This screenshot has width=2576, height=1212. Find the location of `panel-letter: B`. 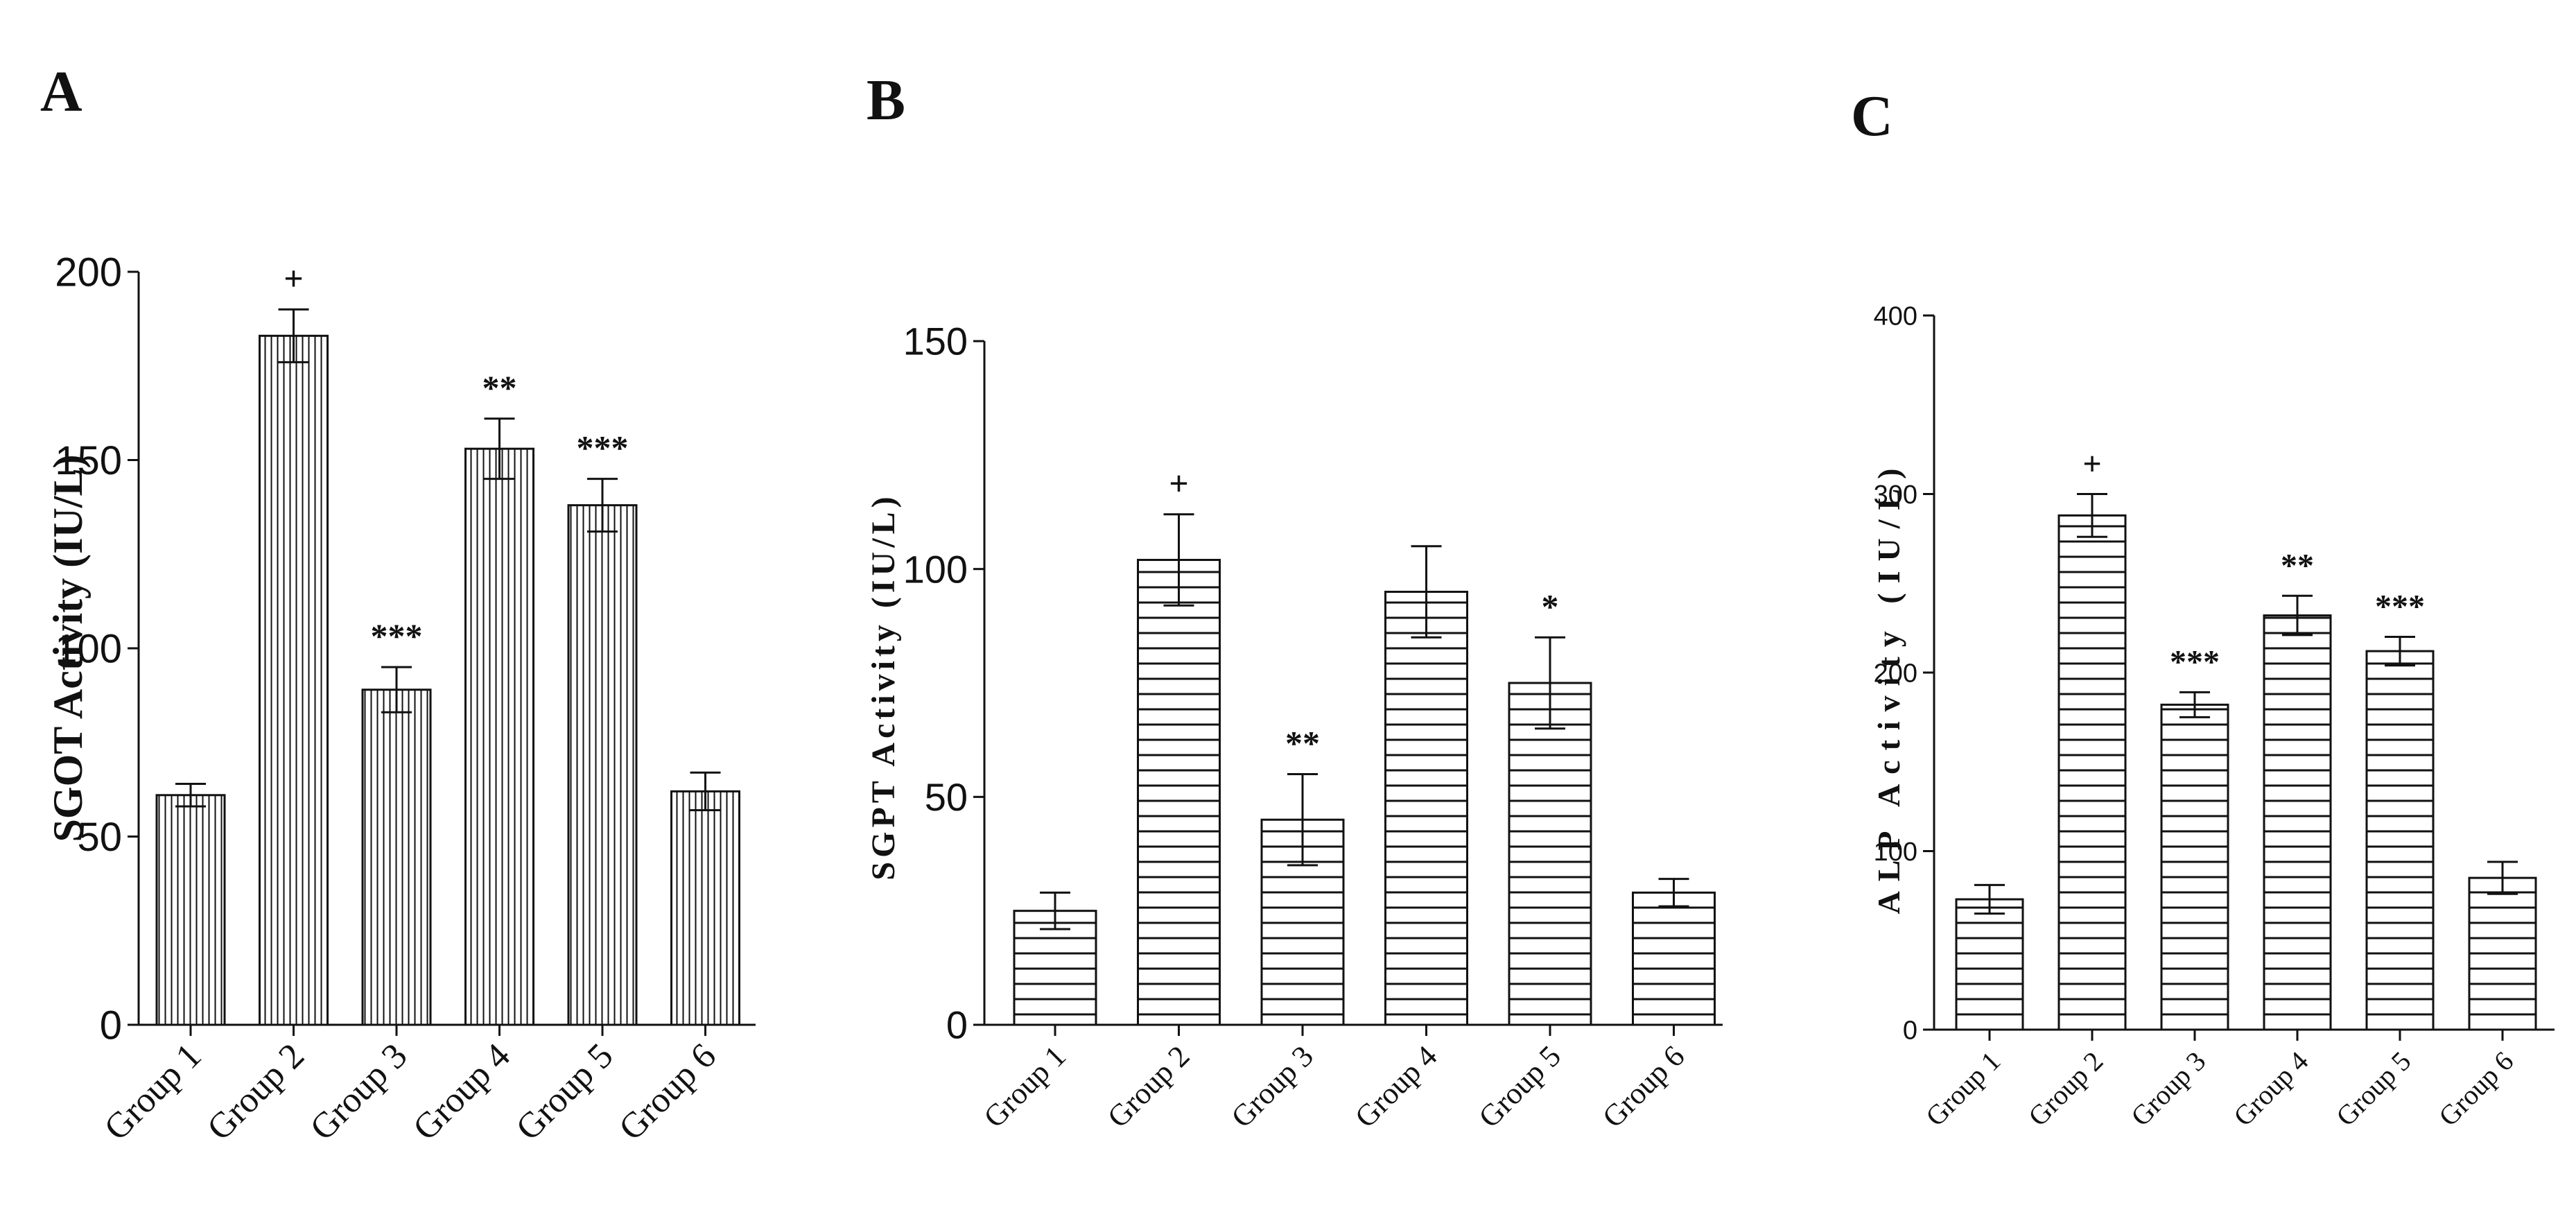

panel-letter: B is located at coordinates (886, 100).